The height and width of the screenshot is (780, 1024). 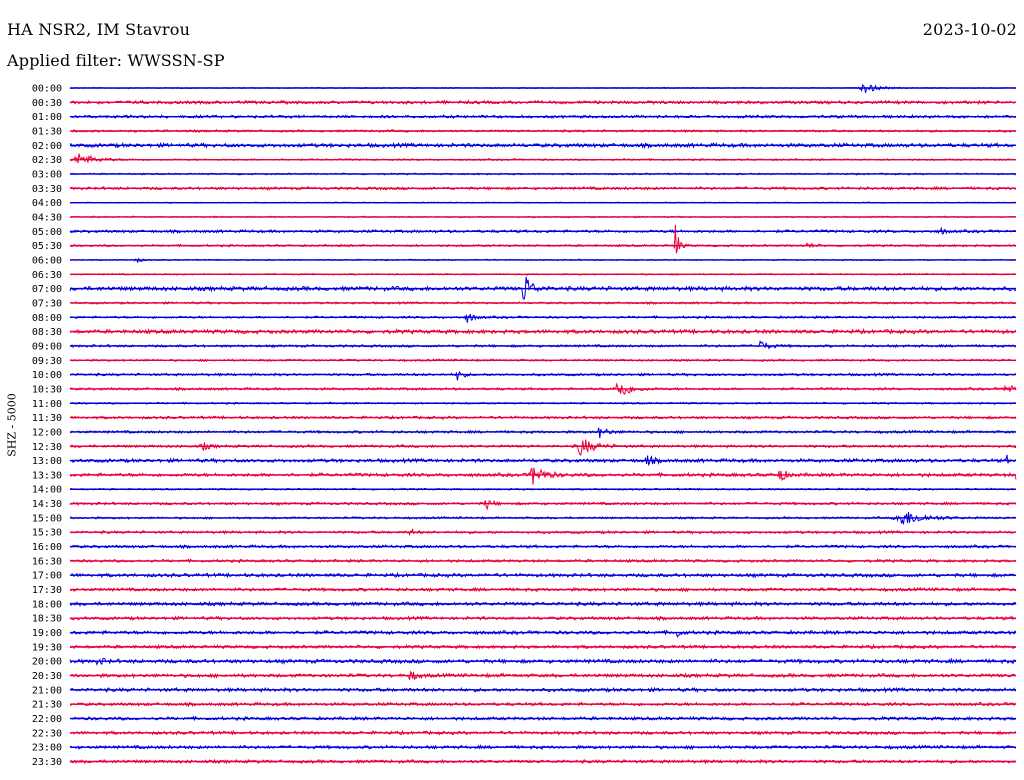 I want to click on hour-label: 02:30, so click(x=47, y=160).